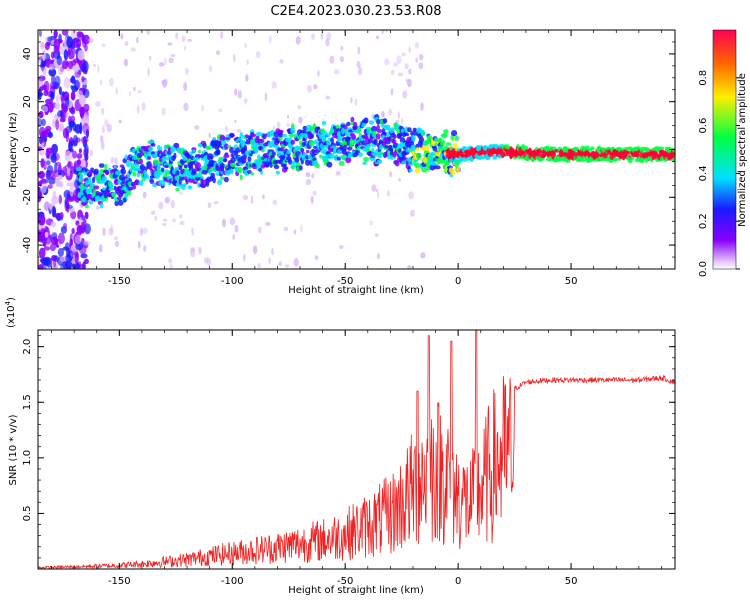  What do you see at coordinates (27, 101) in the screenshot?
I see `y-tick-label: 20` at bounding box center [27, 101].